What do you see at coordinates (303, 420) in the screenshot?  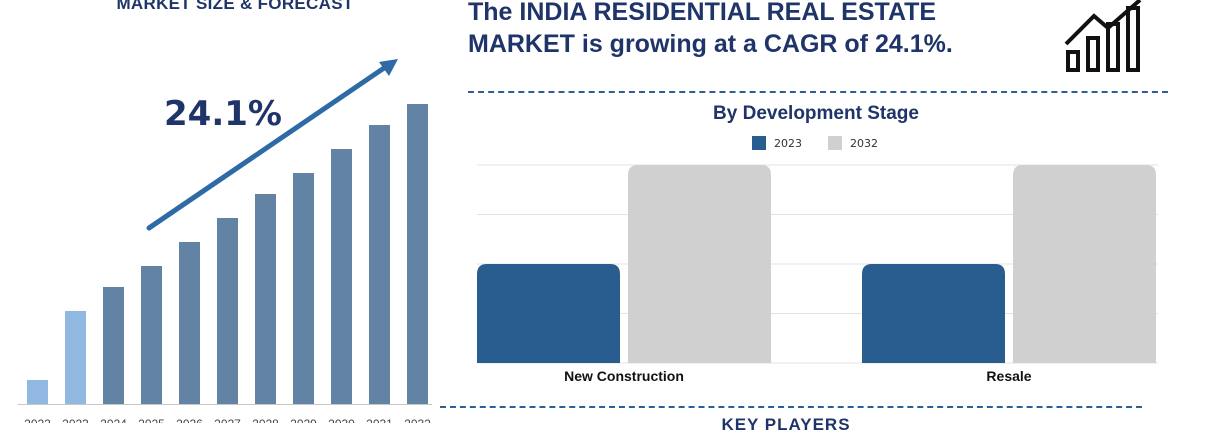 I see `year-label-2029: 2029` at bounding box center [303, 420].